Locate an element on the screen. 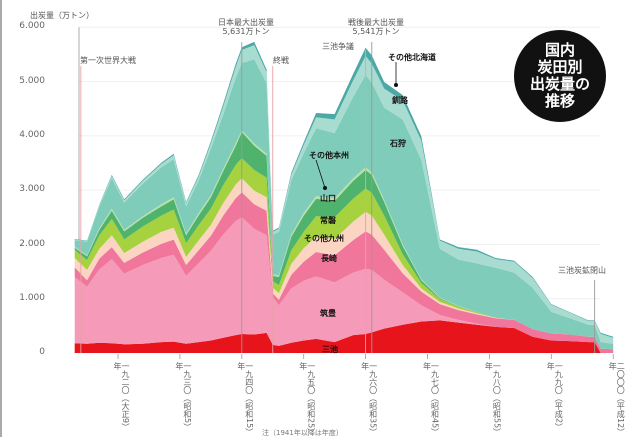  x-tick-label-1920: 一九二〇（大正9）年 is located at coordinates (121, 397).